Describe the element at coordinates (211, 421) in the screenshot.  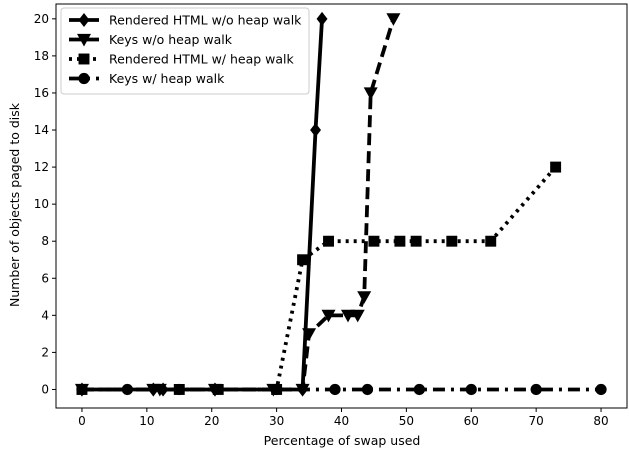
I see `x-tick-label: 20` at that location.